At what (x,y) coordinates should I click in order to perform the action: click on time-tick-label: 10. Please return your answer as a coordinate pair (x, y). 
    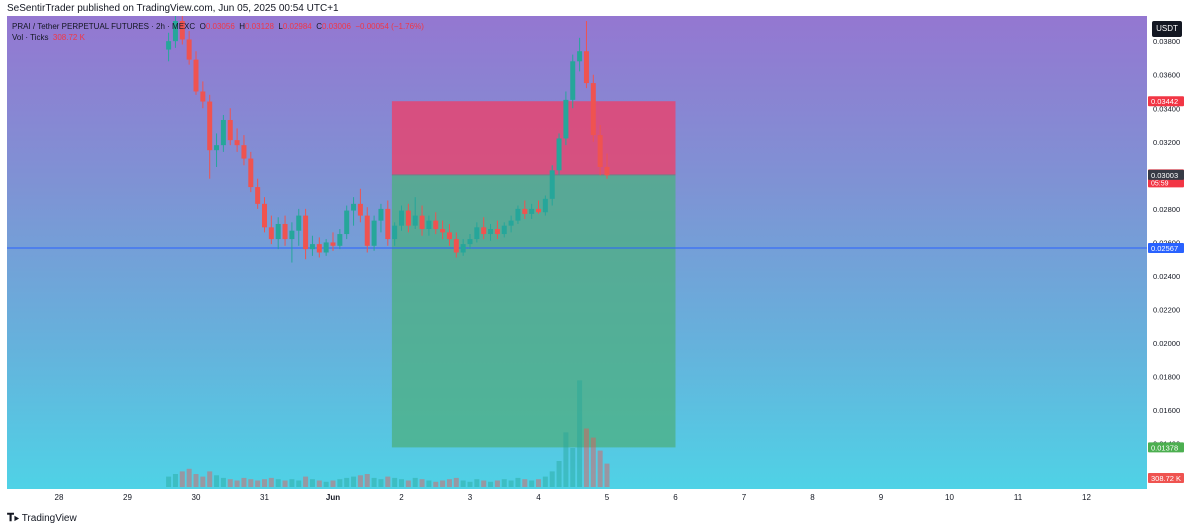
    Looking at the image, I should click on (949, 497).